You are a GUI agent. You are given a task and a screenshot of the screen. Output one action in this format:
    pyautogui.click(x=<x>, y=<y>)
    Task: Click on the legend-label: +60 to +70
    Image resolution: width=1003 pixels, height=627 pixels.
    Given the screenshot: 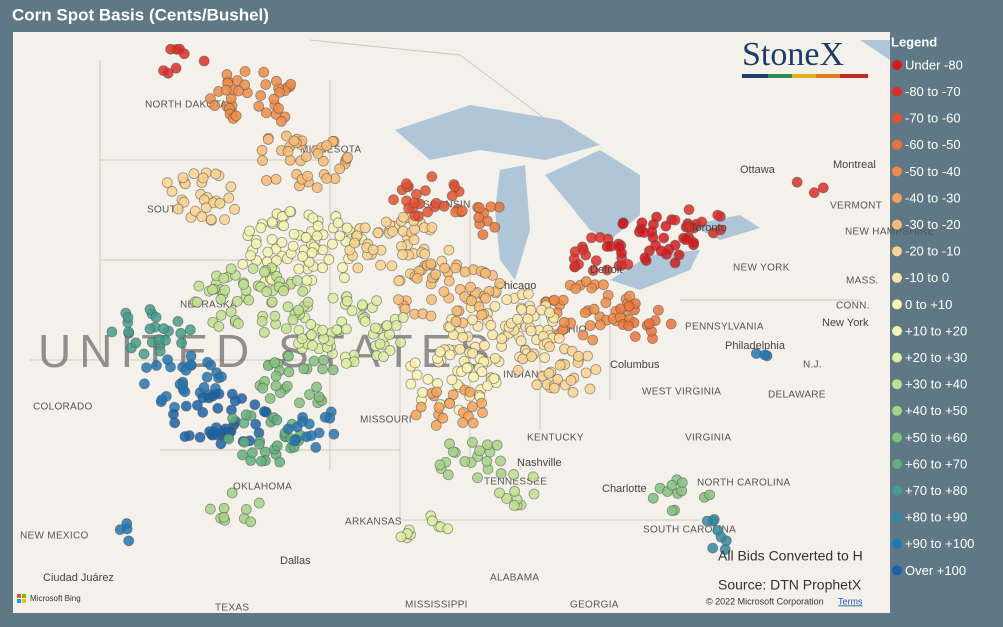 What is the action you would take?
    pyautogui.click(x=936, y=463)
    